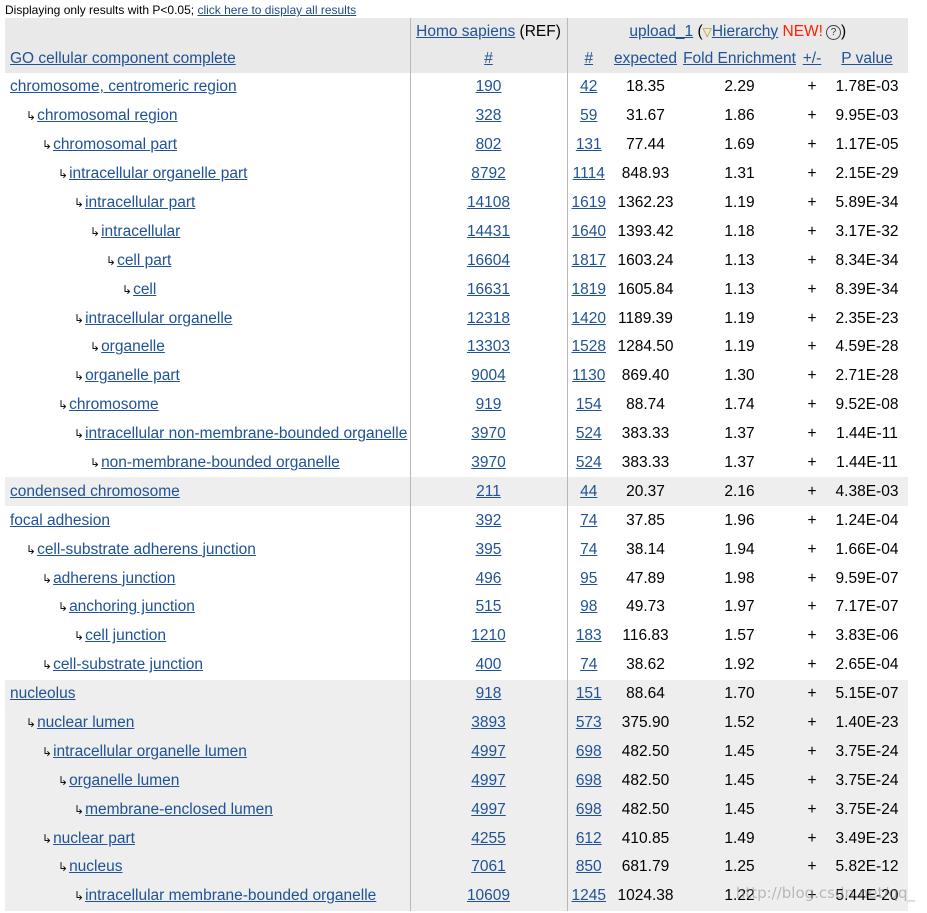 This screenshot has height=913, width=927. I want to click on upload-count-cell: 698, so click(588, 781).